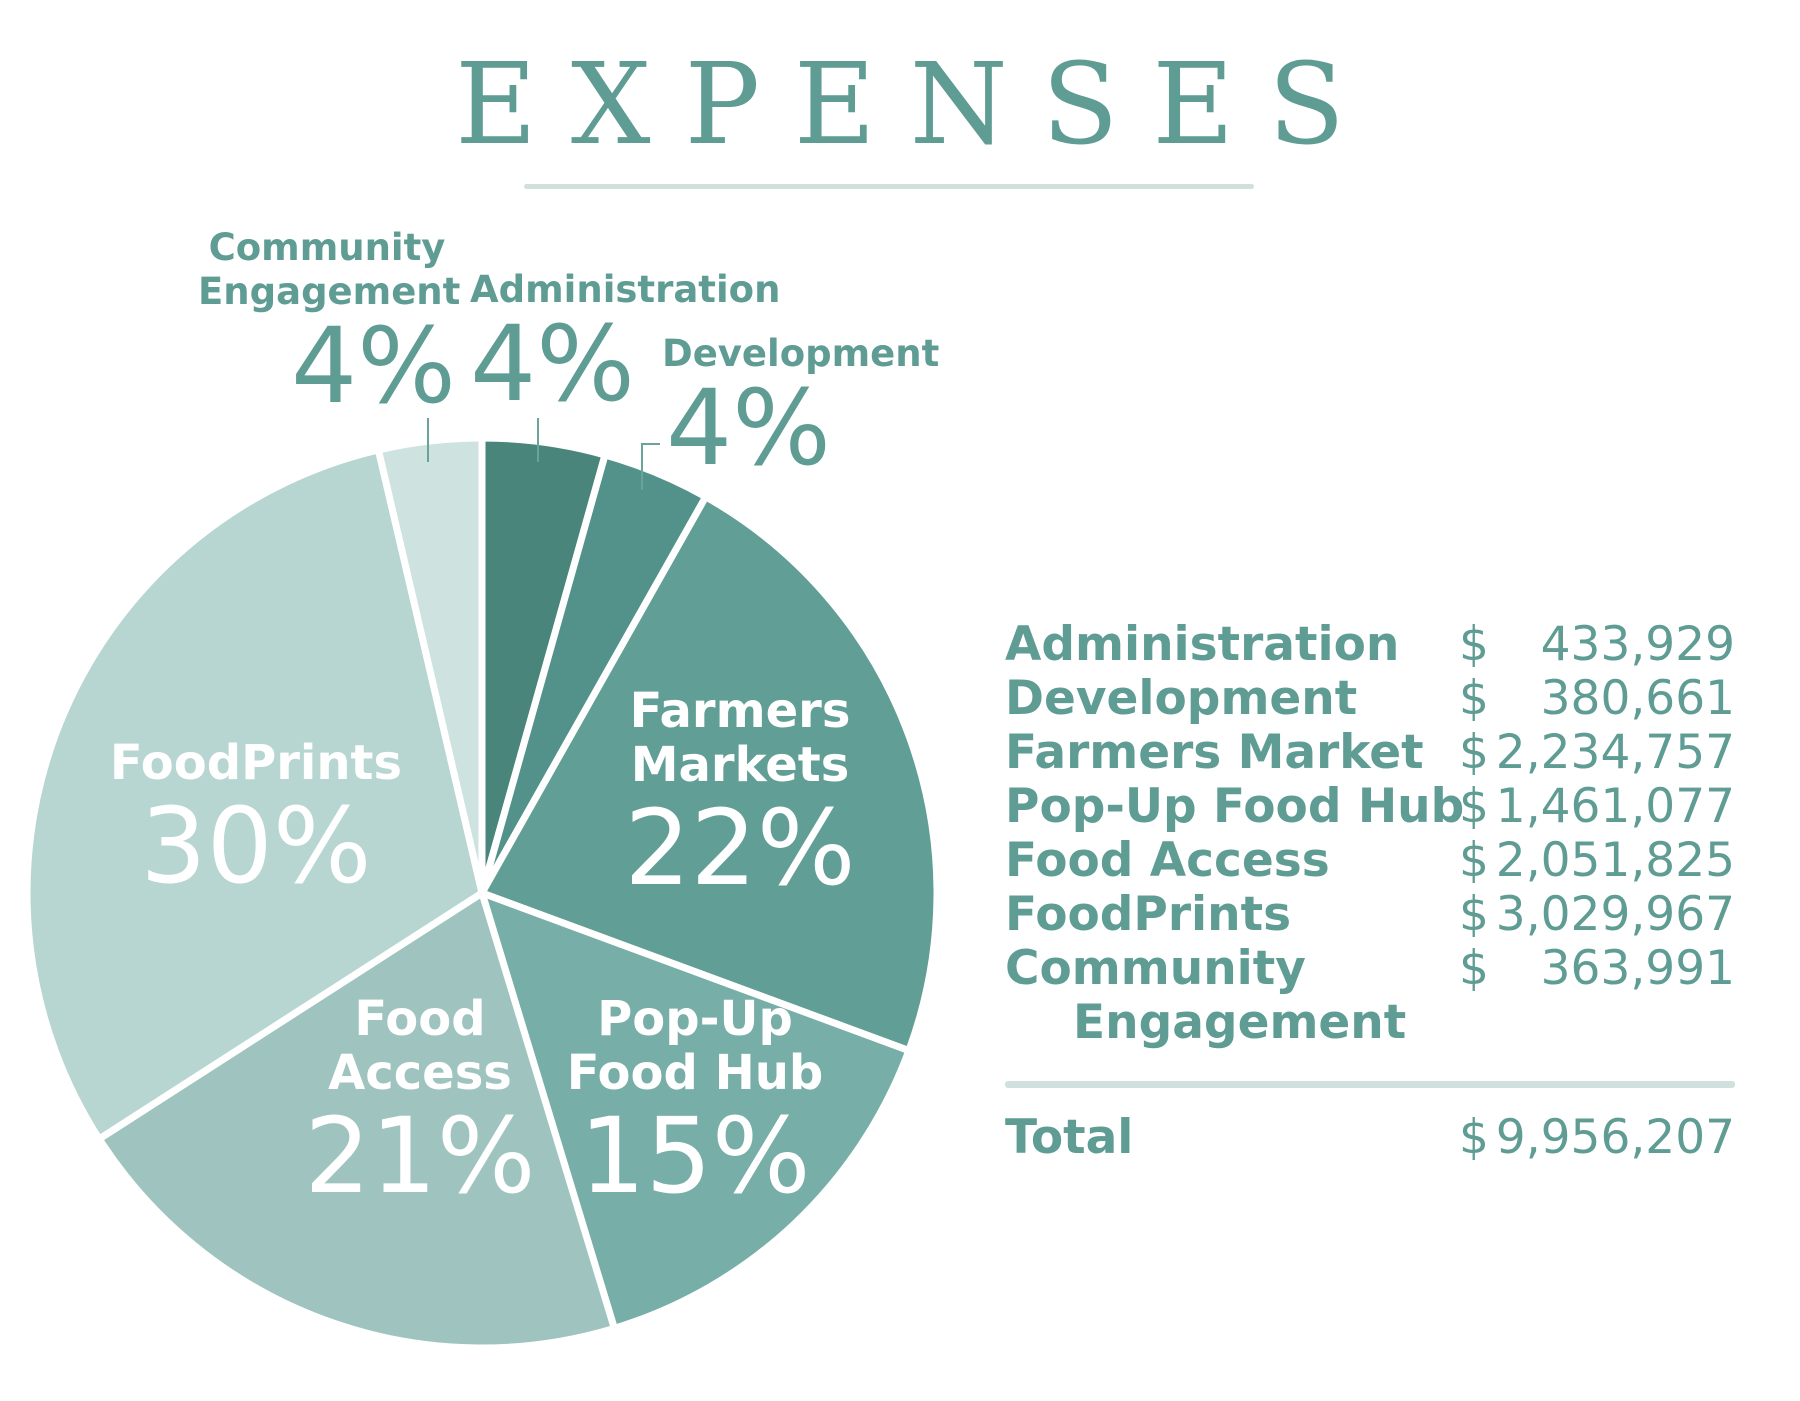 This screenshot has height=1401, width=1800. I want to click on label-farmers-pct: 22%, so click(740, 848).